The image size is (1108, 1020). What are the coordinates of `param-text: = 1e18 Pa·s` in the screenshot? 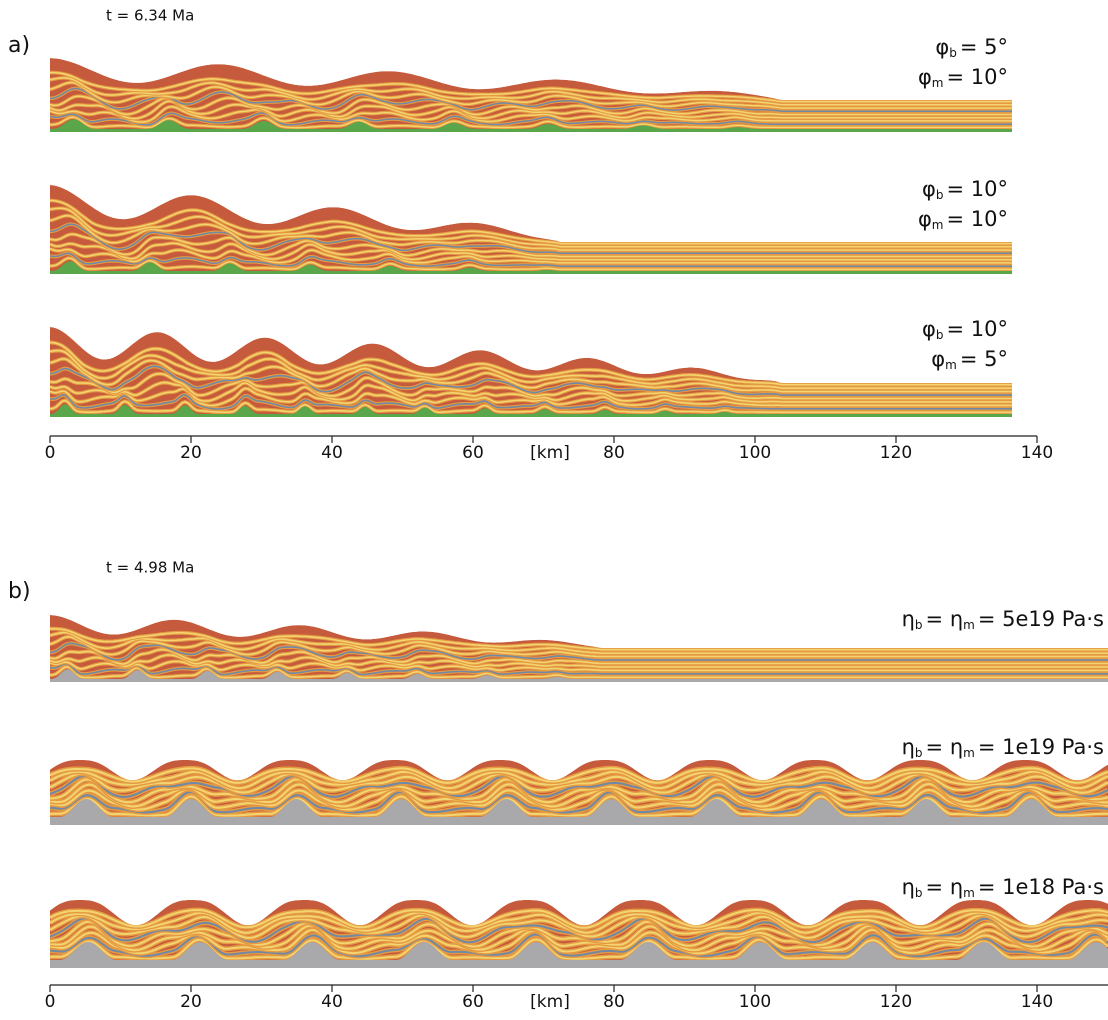 It's located at (1041, 887).